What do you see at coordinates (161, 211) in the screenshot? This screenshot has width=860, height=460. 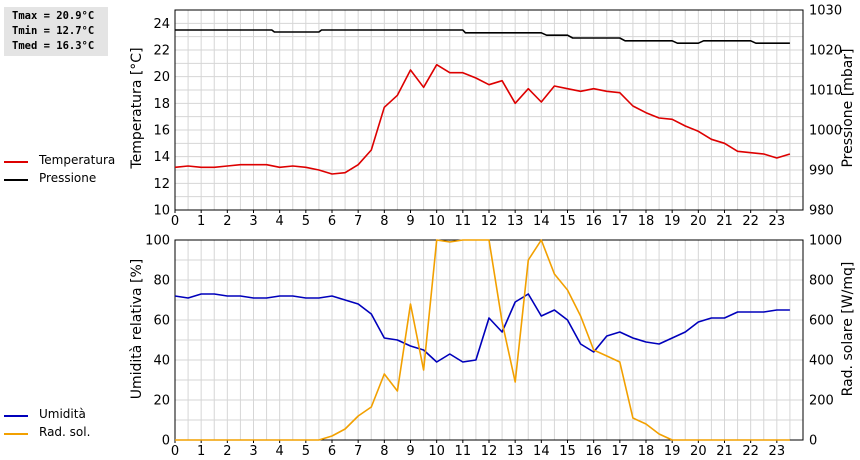 I see `y-tick-label: 10` at bounding box center [161, 211].